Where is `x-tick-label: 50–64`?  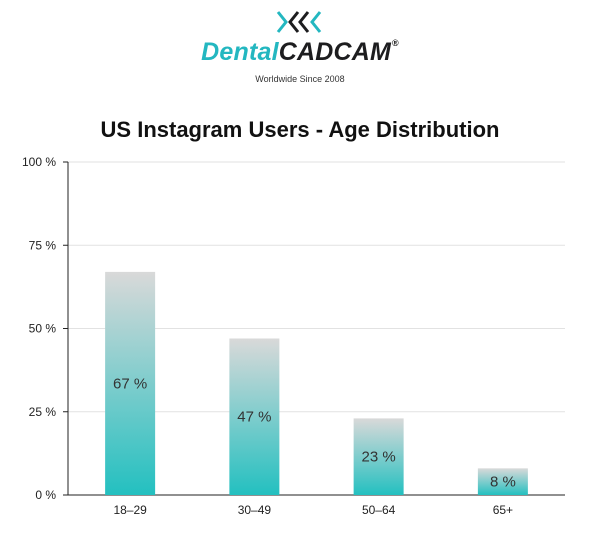 x-tick-label: 50–64 is located at coordinates (379, 510).